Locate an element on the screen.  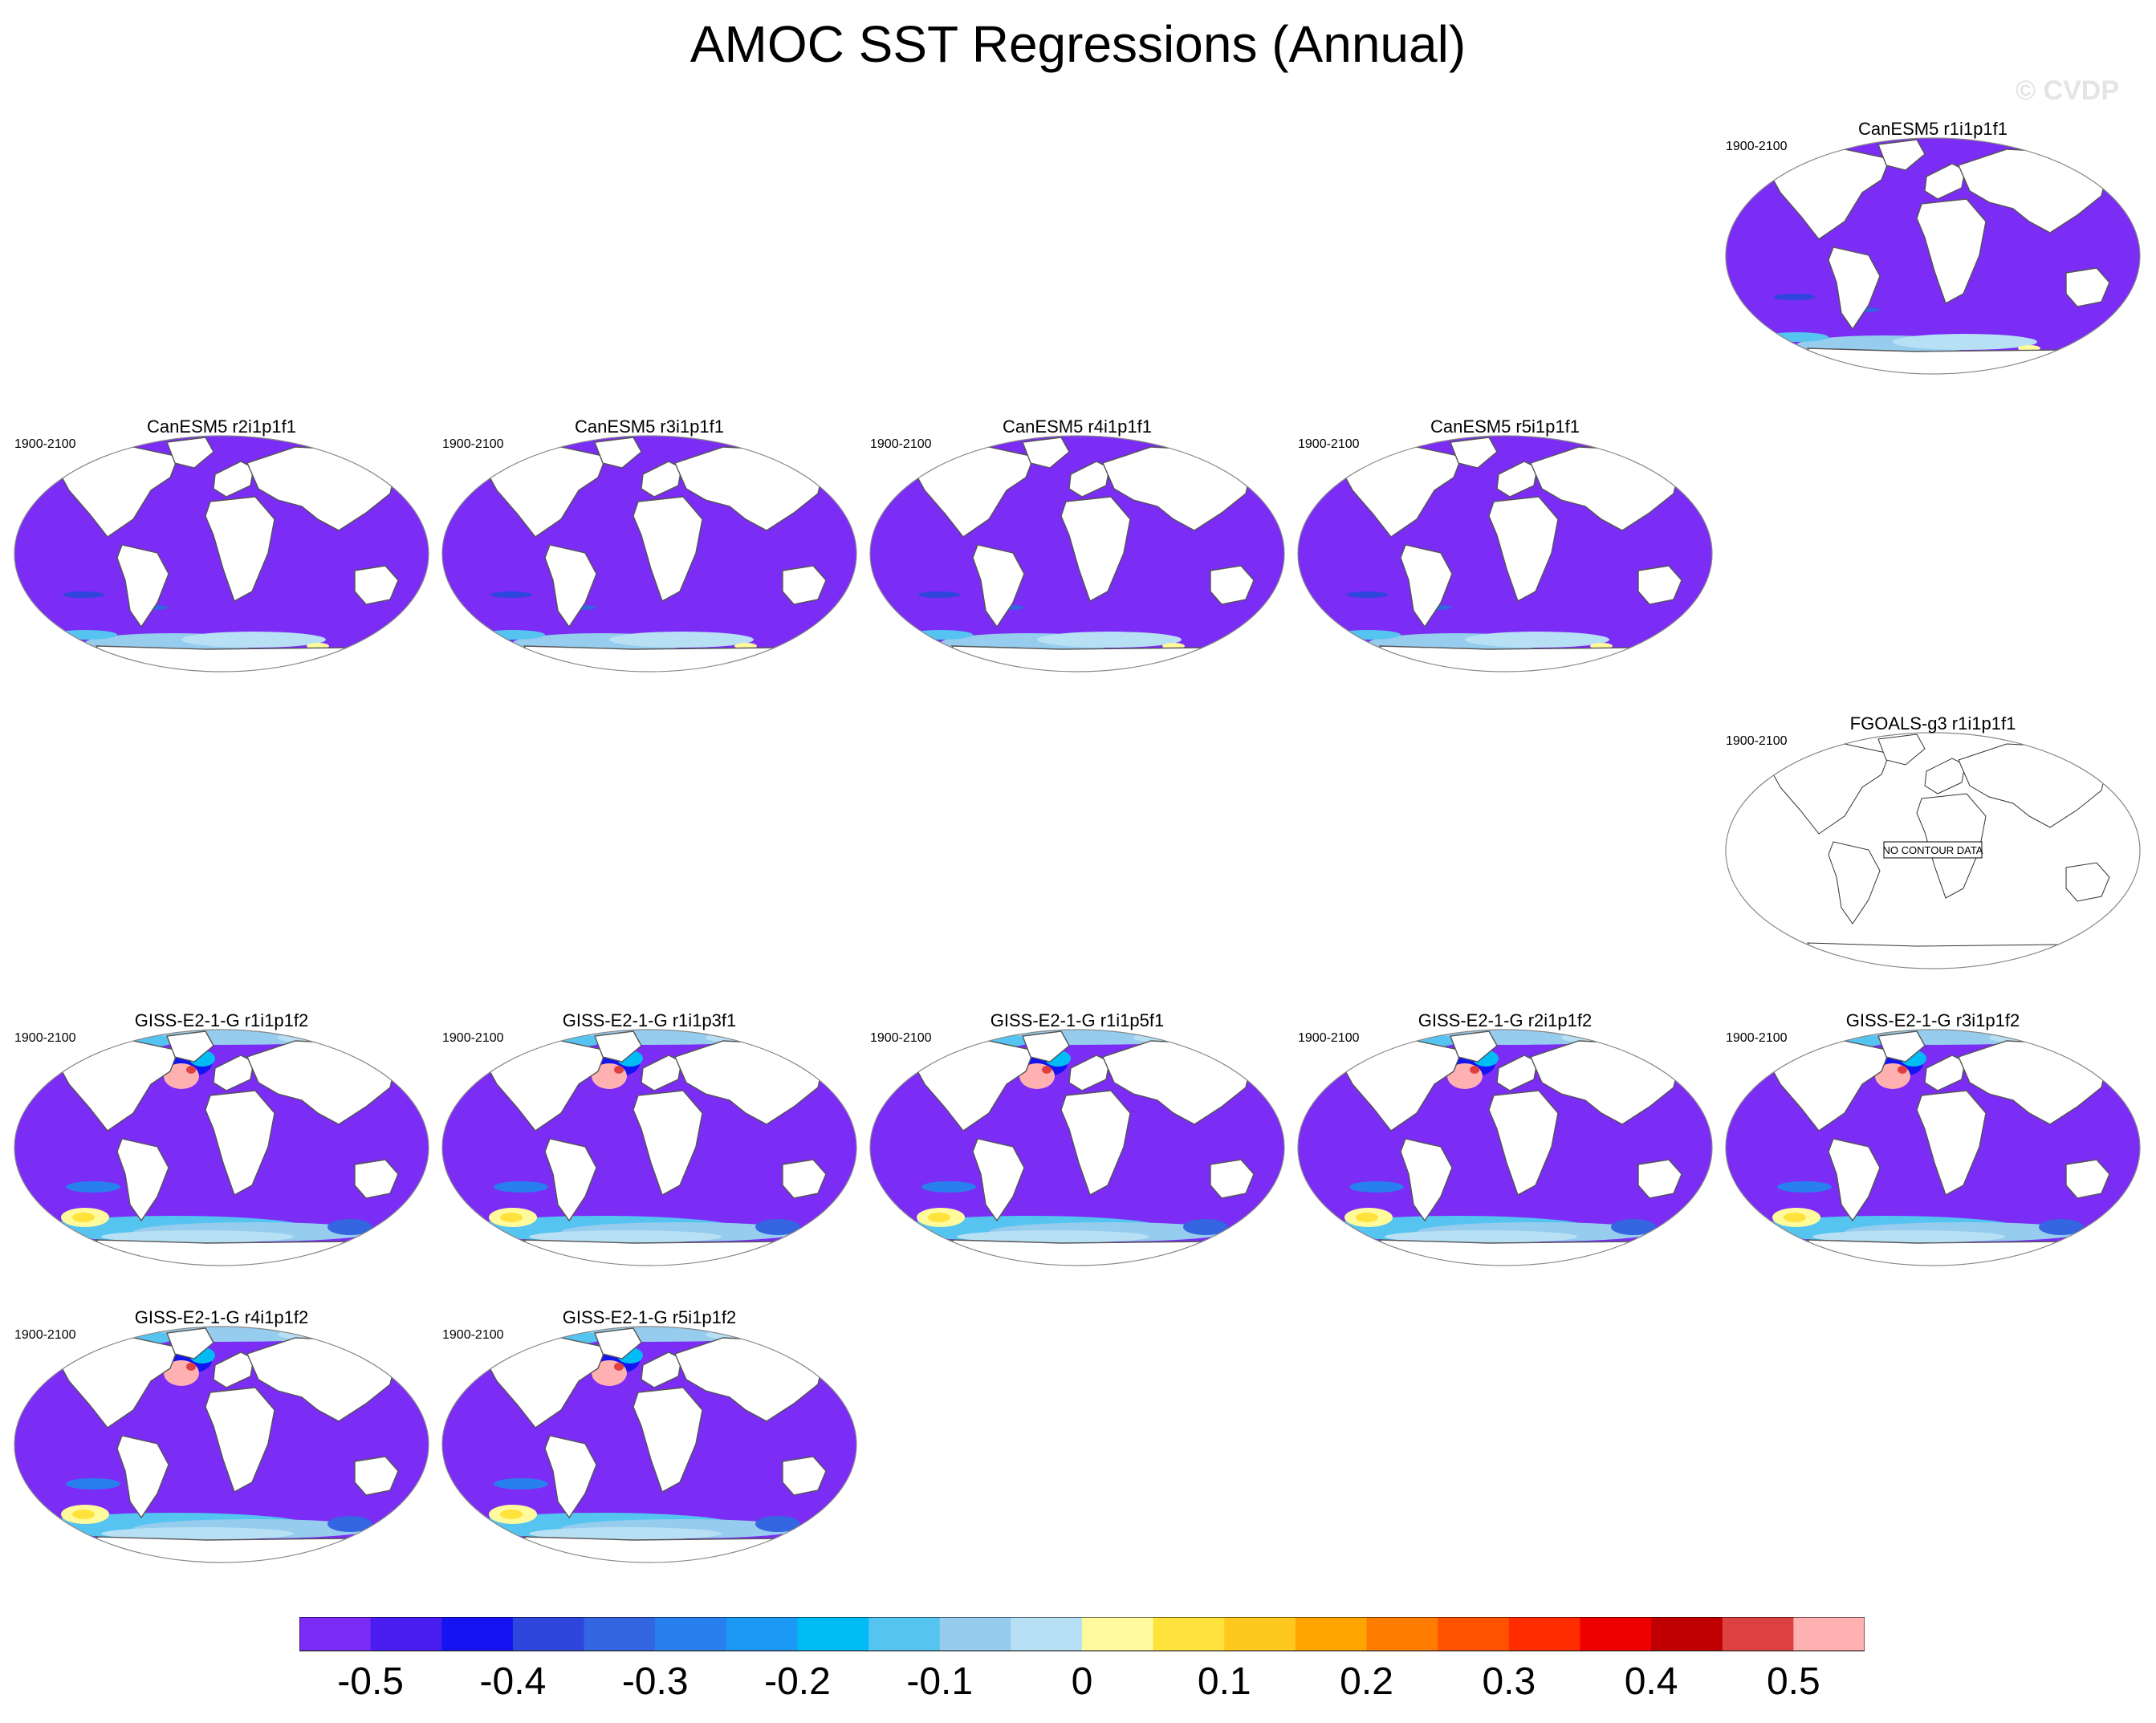
map-panel: CanESM5 r5i1p1f1 1900-2100 is located at coordinates (1505, 549).